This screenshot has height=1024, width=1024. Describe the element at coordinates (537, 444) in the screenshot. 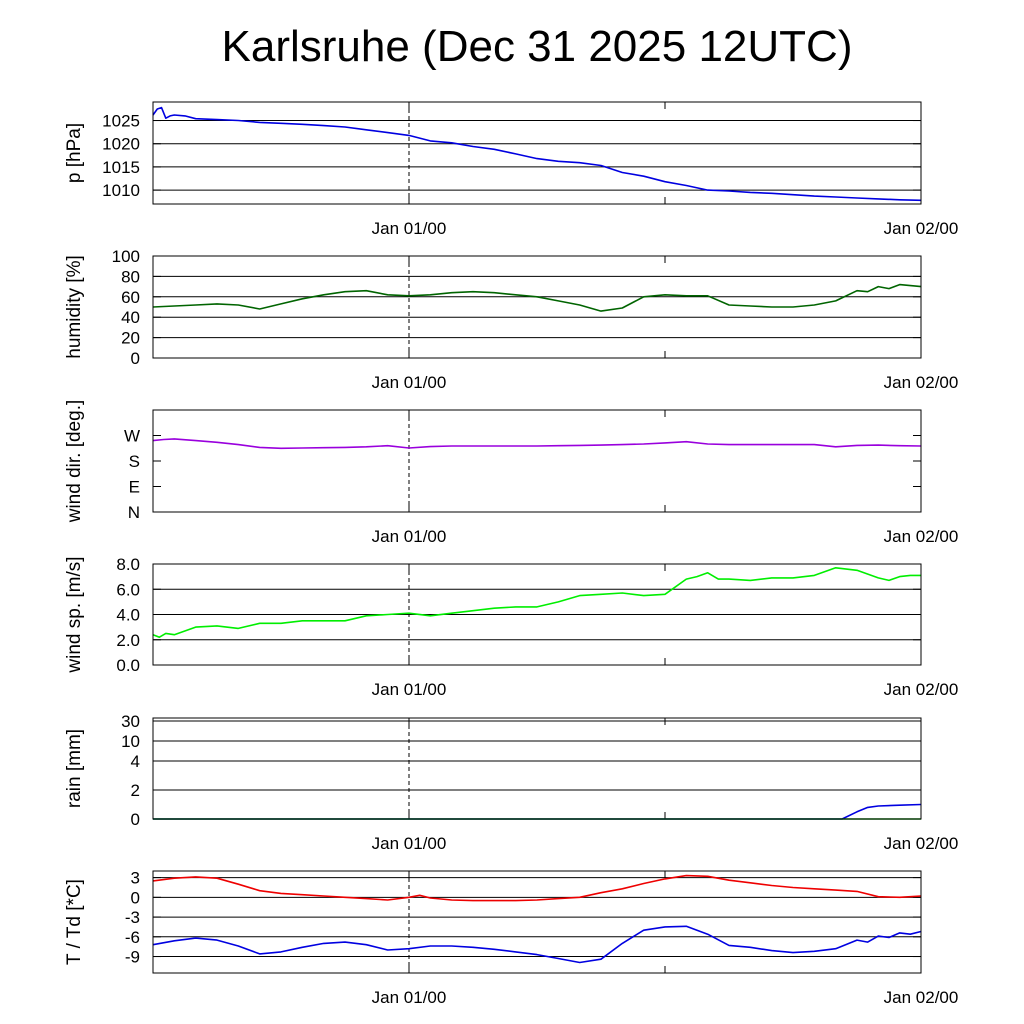

I see `wind_direction-series-wind-direction` at that location.